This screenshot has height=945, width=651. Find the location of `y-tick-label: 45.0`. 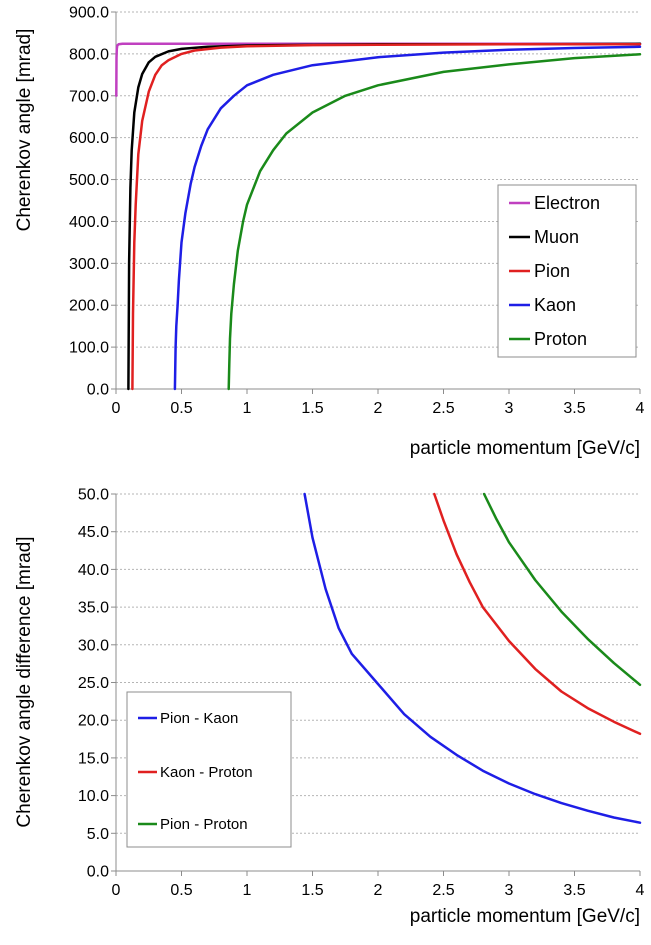

y-tick-label: 45.0 is located at coordinates (93, 532).